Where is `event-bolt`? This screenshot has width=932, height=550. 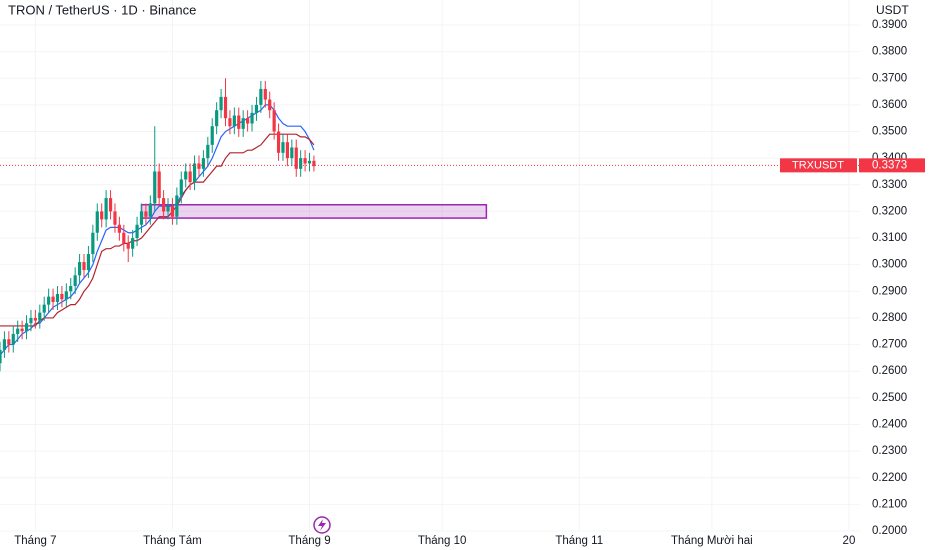
event-bolt is located at coordinates (322, 525).